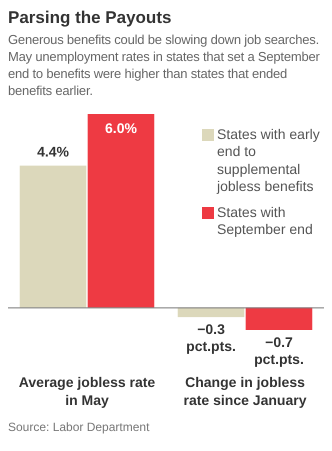  Describe the element at coordinates (245, 390) in the screenshot. I see `x-tick-label: Change in jobless rate since January` at that location.